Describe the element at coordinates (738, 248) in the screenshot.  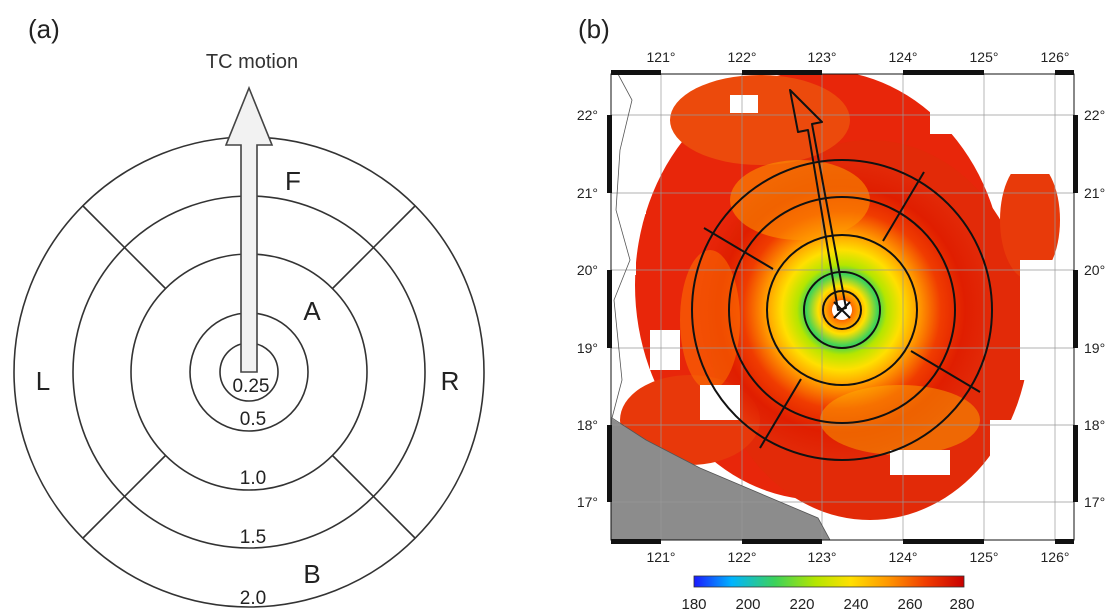
I see `map-divider-front-left` at that location.